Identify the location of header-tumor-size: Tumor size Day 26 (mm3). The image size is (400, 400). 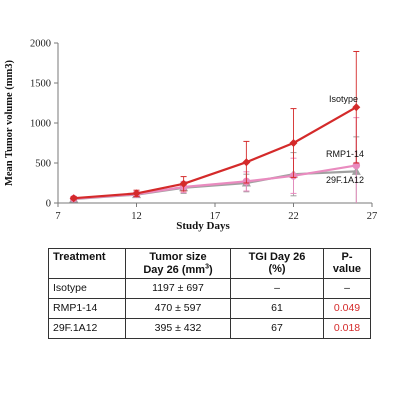
(178, 263).